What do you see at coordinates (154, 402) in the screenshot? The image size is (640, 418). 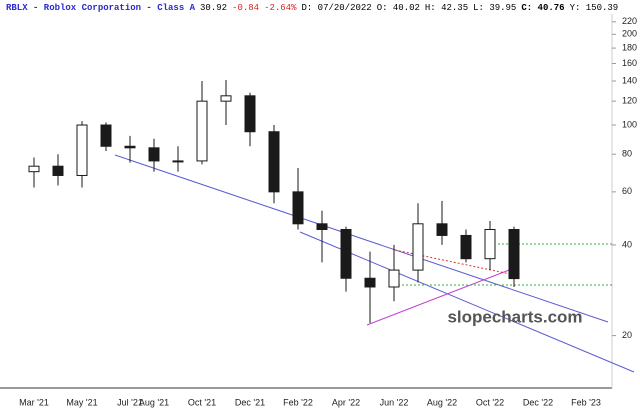 I see `x-tick-label: Aug '21` at bounding box center [154, 402].